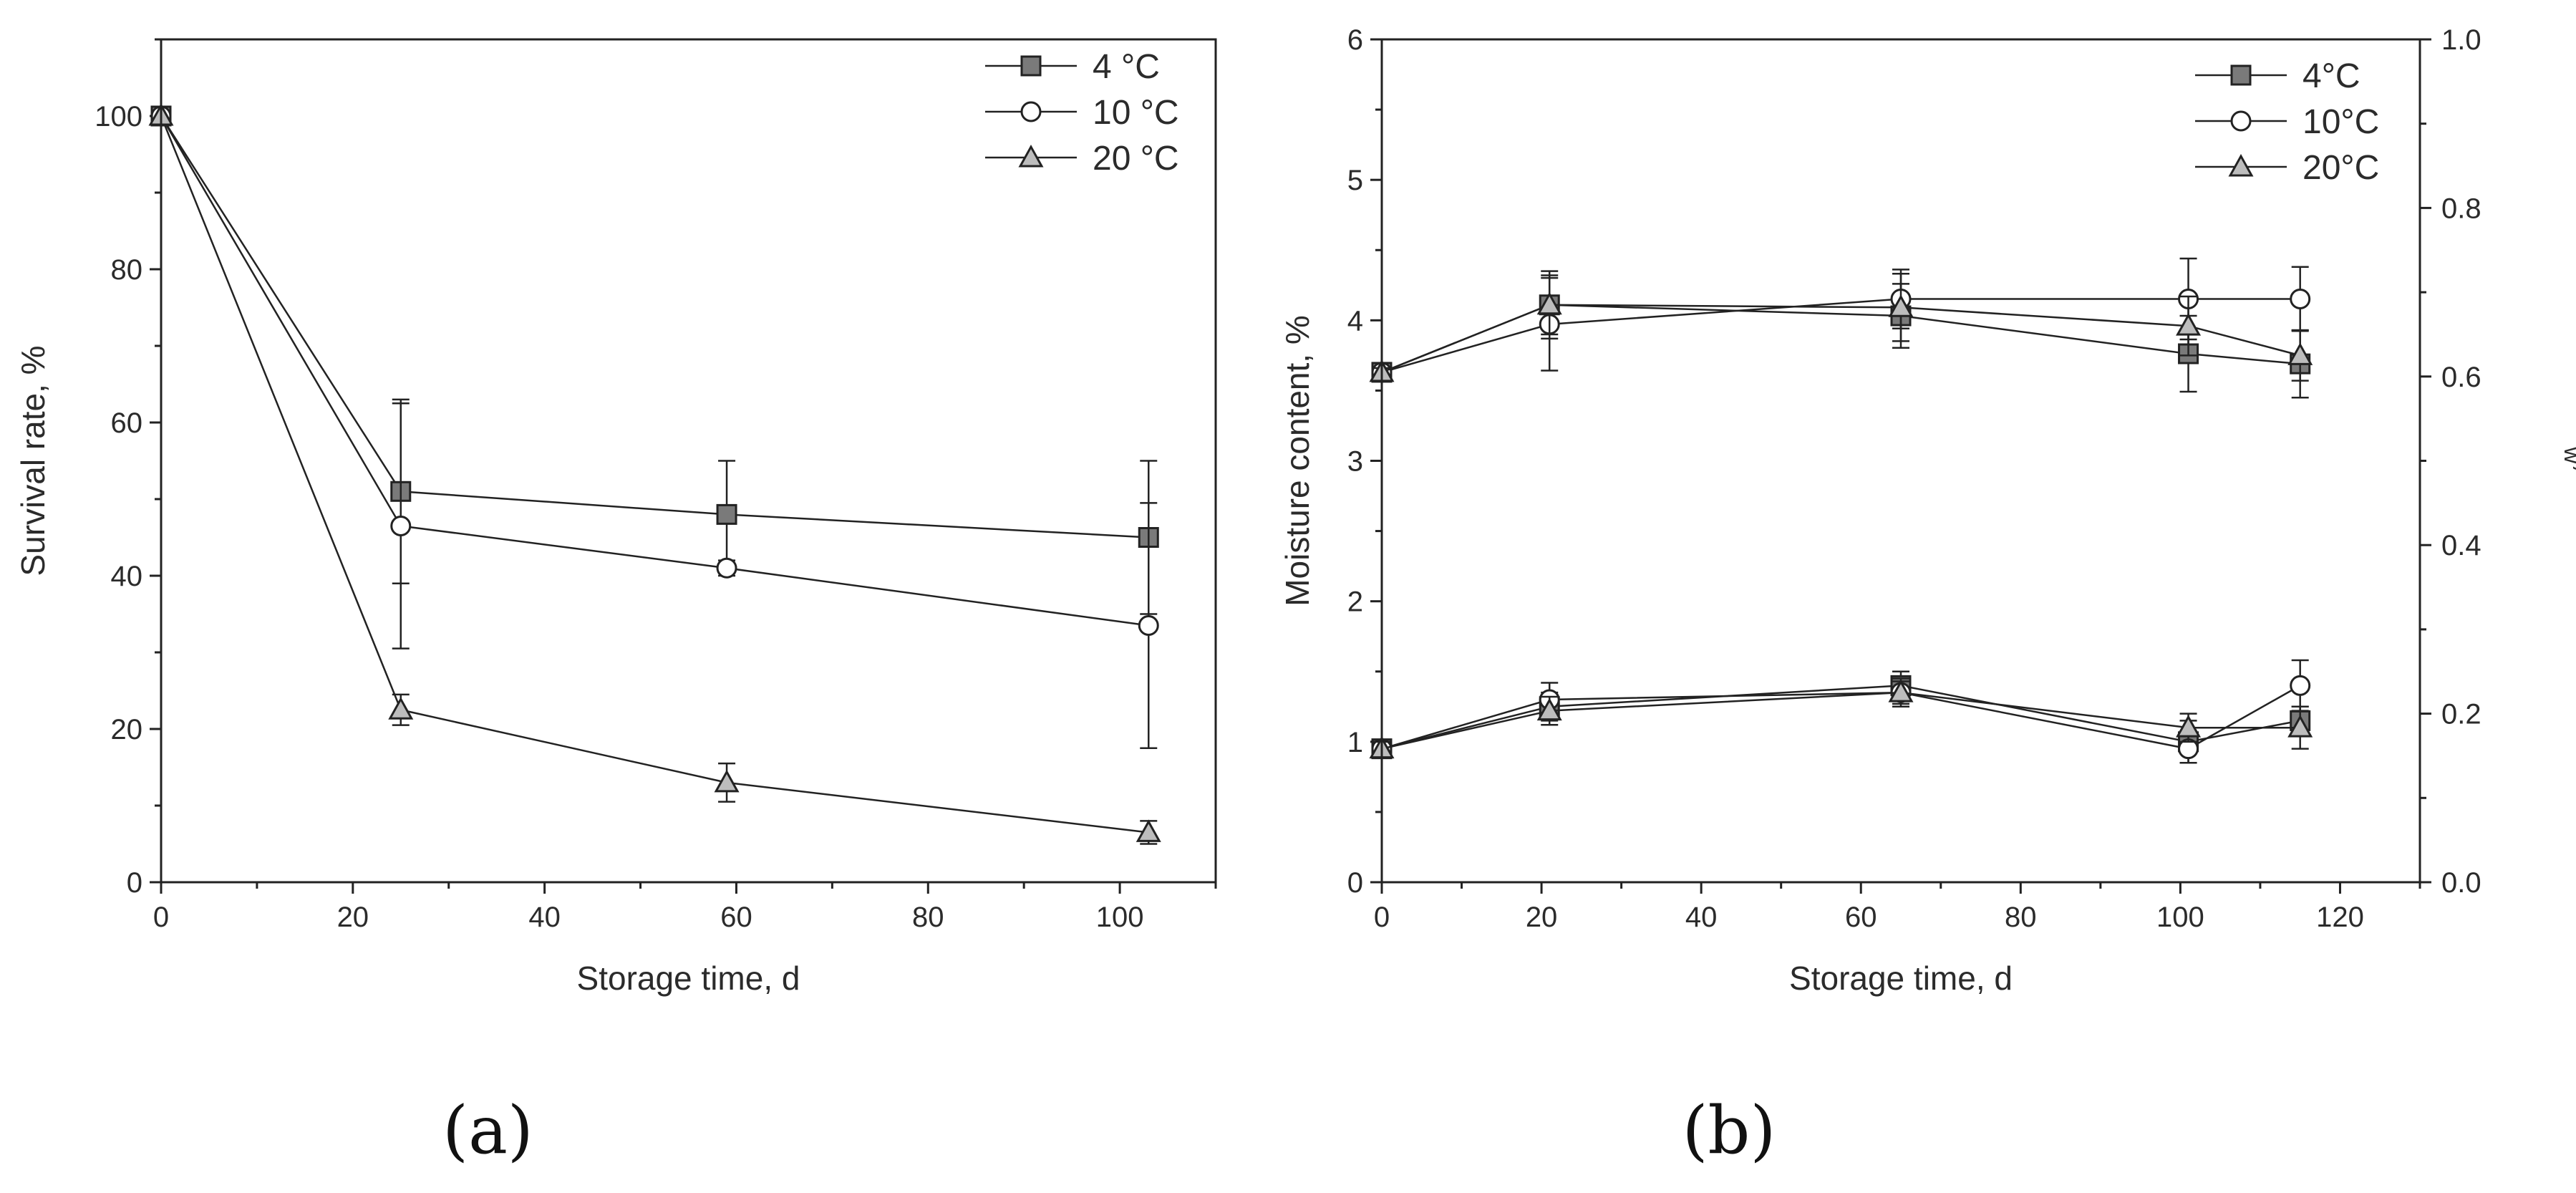 The width and height of the screenshot is (2576, 1193). What do you see at coordinates (1901, 978) in the screenshot?
I see `panel-b-x-axis-title: Storage time, d` at bounding box center [1901, 978].